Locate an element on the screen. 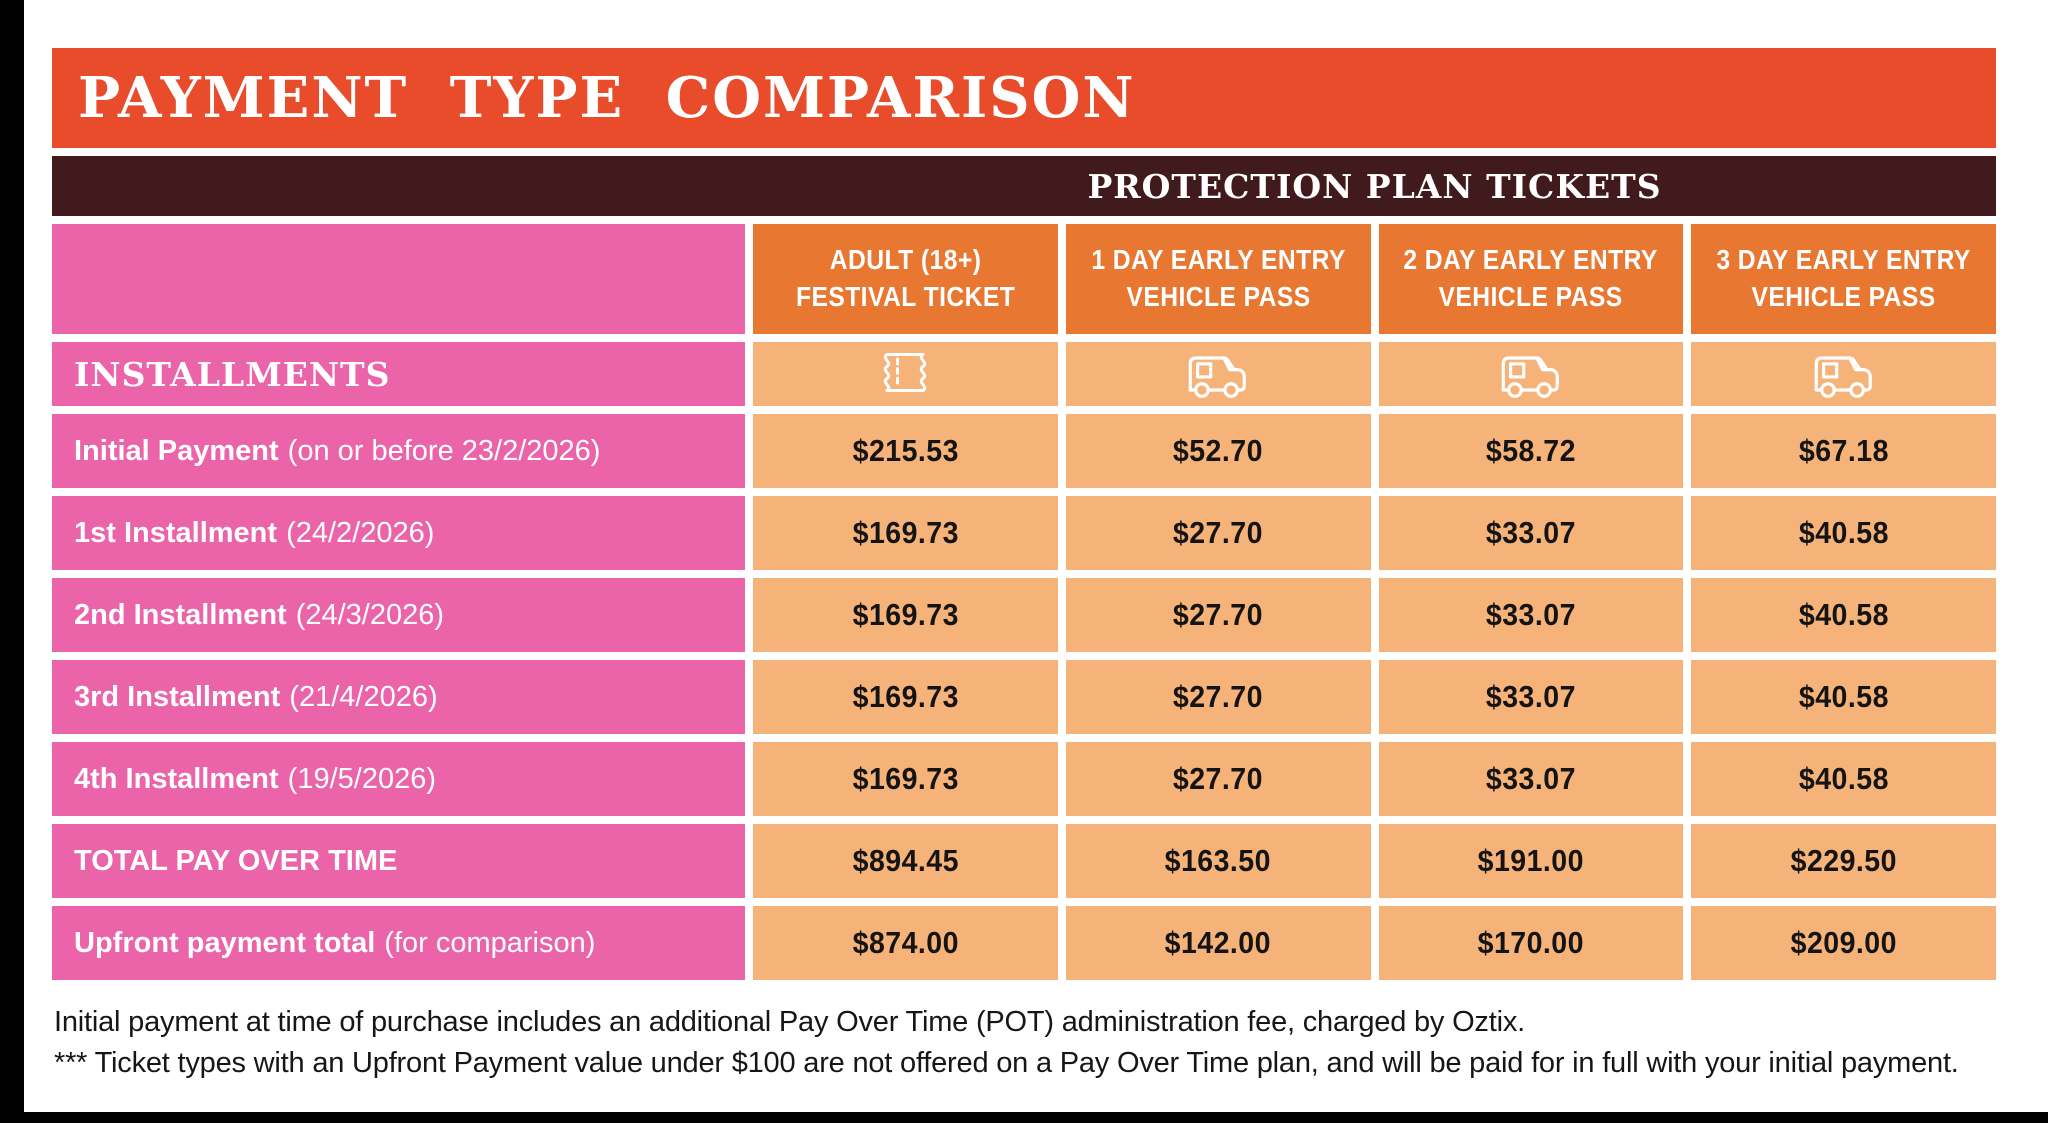 The image size is (2048, 1123). row-label-note: (24/2/2026) is located at coordinates (360, 532).